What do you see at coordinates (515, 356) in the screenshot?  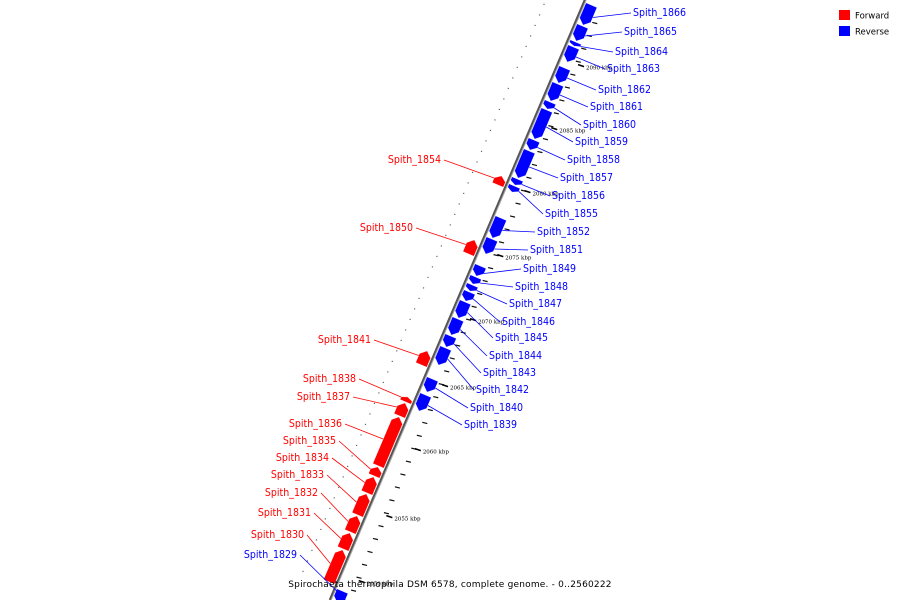 I see `gene-label-spith-1844: Spith_1844` at bounding box center [515, 356].